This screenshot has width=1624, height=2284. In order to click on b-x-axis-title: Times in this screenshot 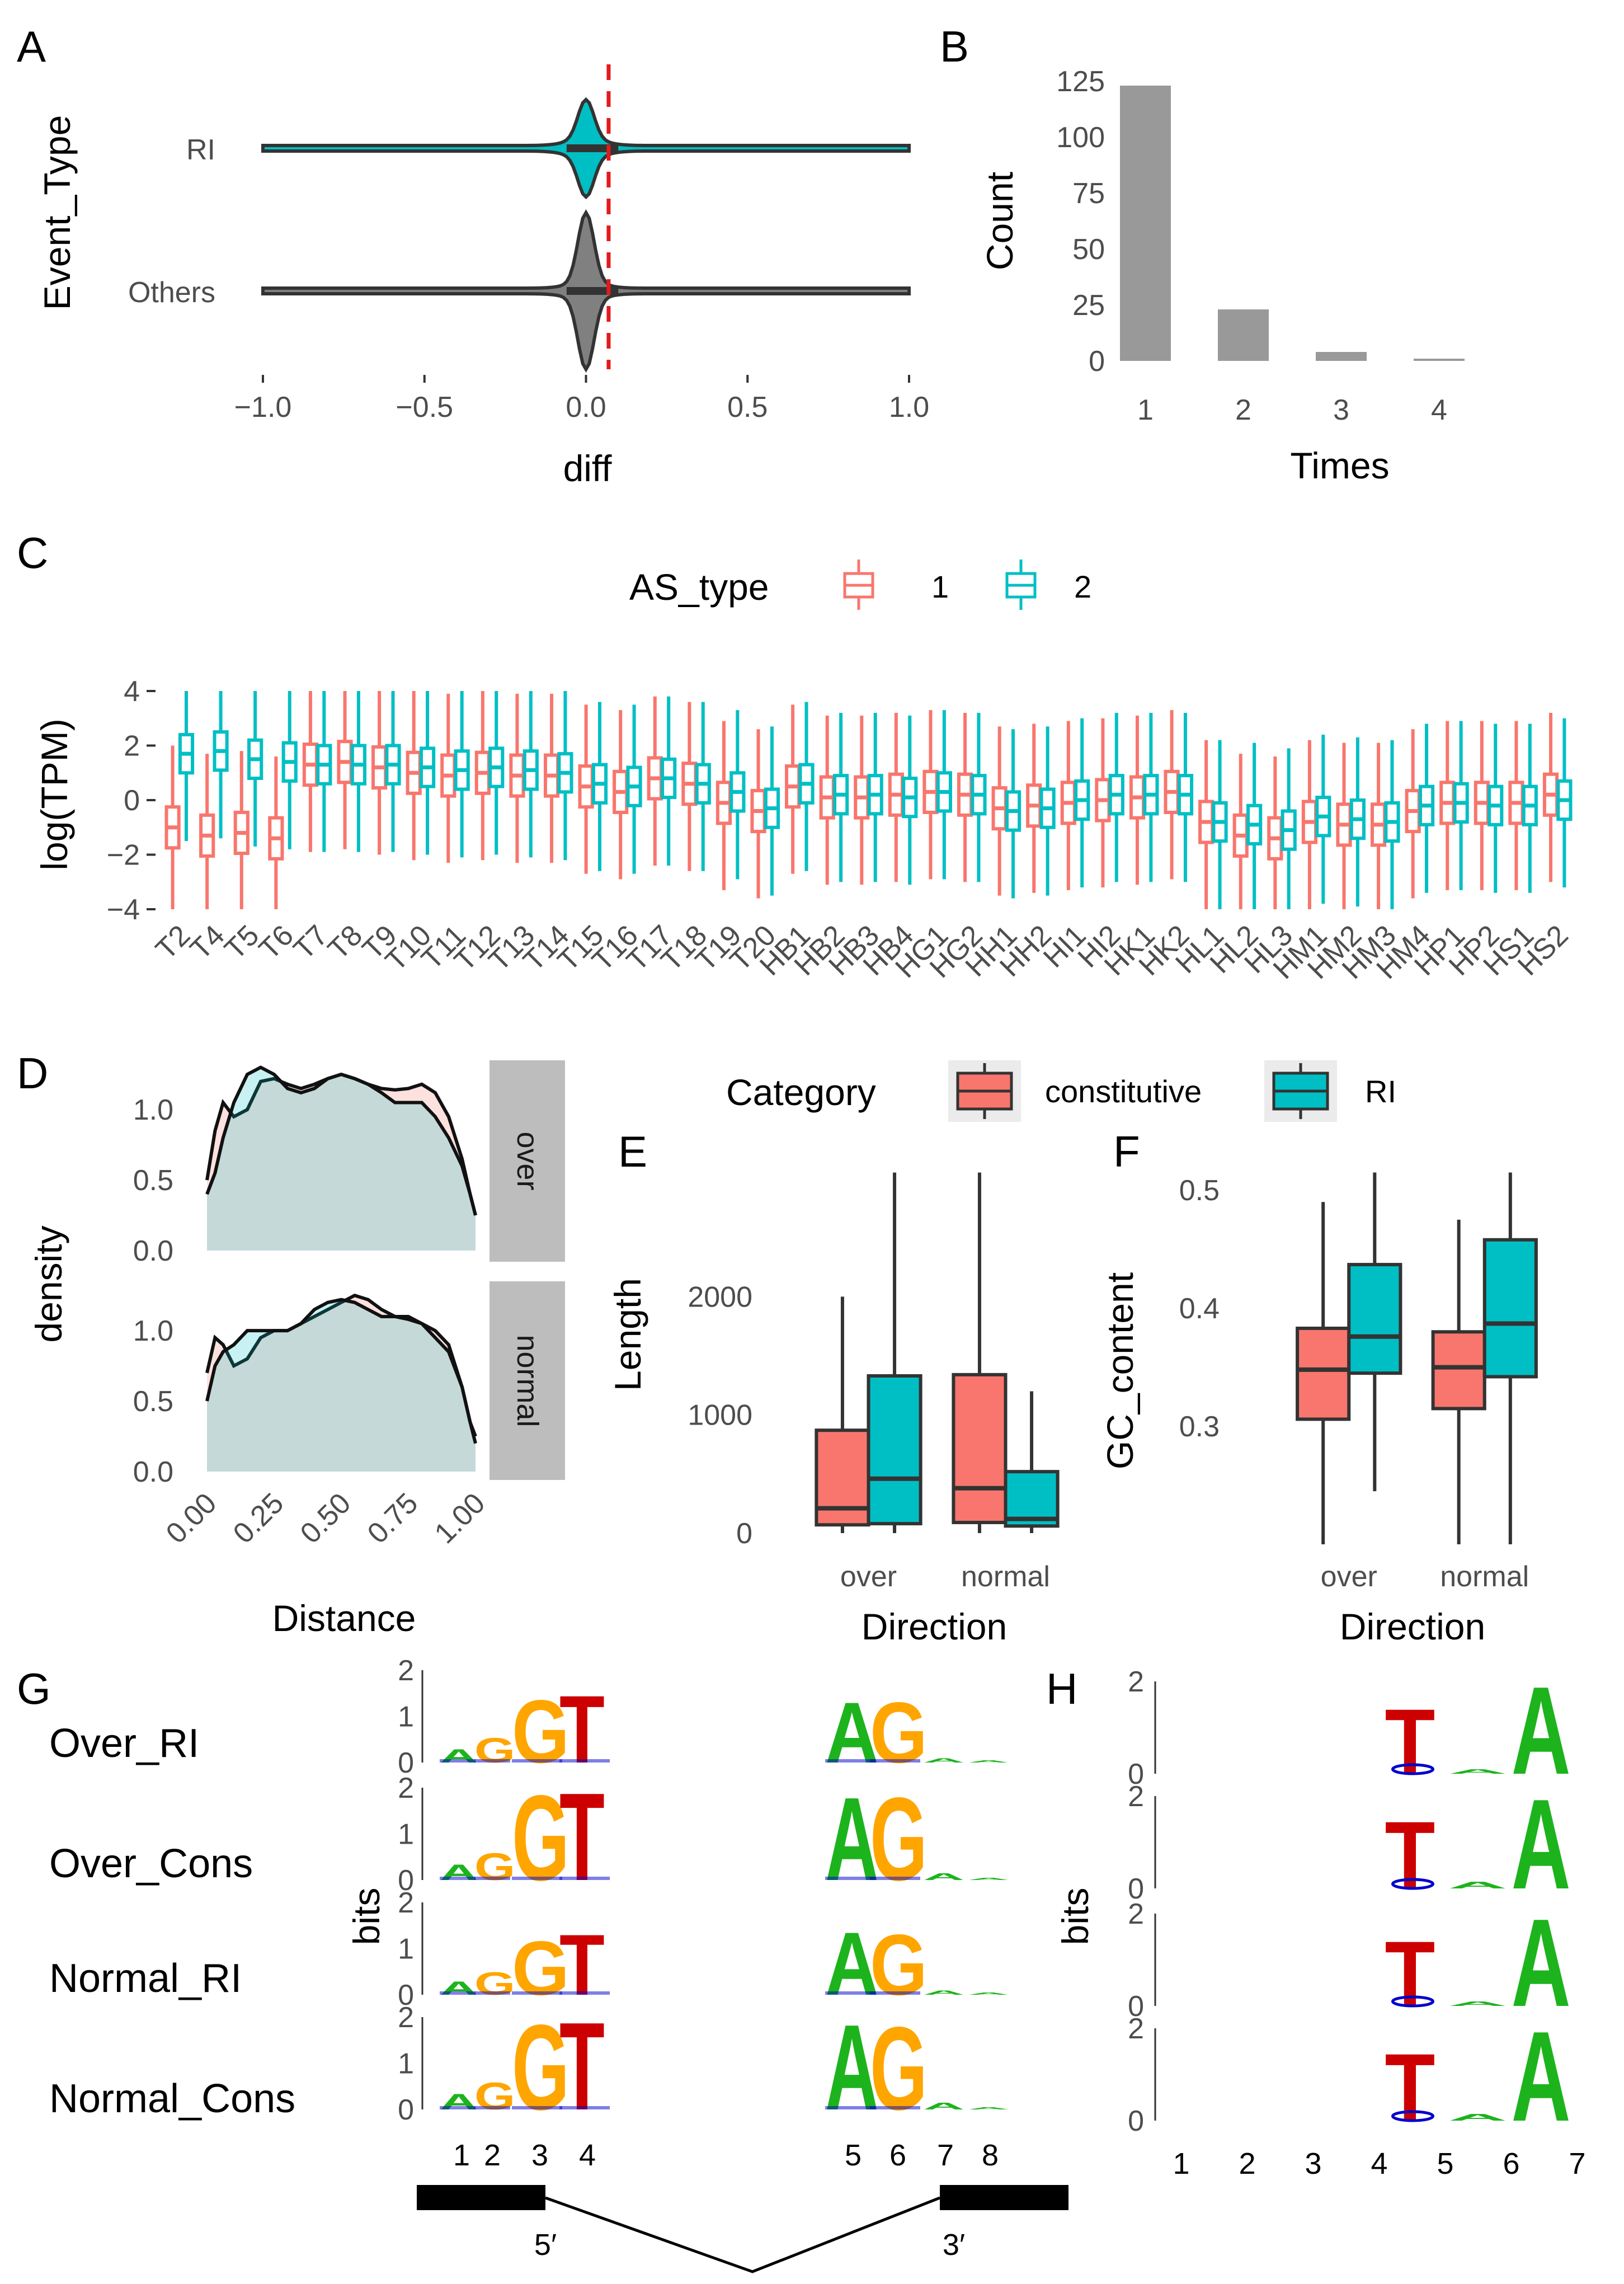, I will do `click(1339, 465)`.